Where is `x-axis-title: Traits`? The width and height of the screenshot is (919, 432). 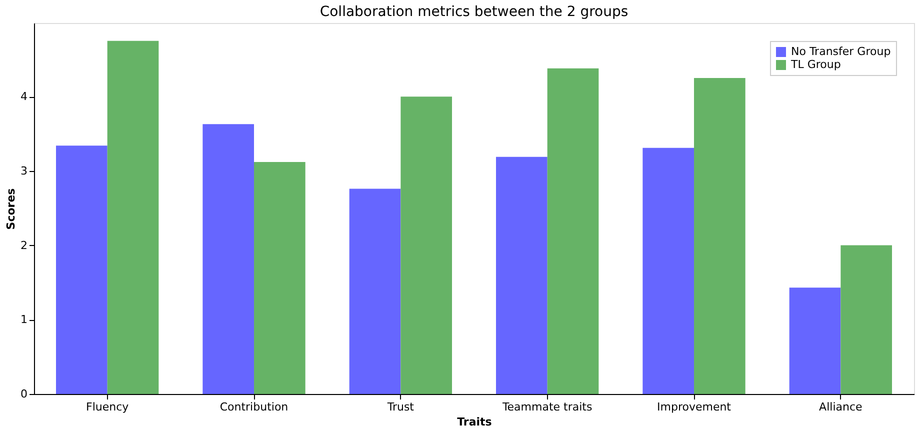 x-axis-title: Traits is located at coordinates (474, 422).